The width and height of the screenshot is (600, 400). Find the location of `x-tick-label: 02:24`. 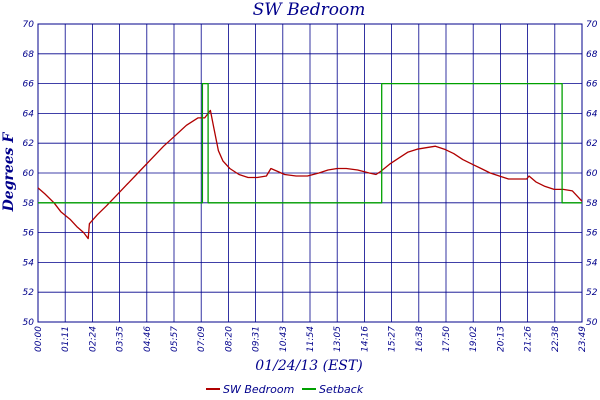

x-tick-label: 02:24 is located at coordinates (93, 339).